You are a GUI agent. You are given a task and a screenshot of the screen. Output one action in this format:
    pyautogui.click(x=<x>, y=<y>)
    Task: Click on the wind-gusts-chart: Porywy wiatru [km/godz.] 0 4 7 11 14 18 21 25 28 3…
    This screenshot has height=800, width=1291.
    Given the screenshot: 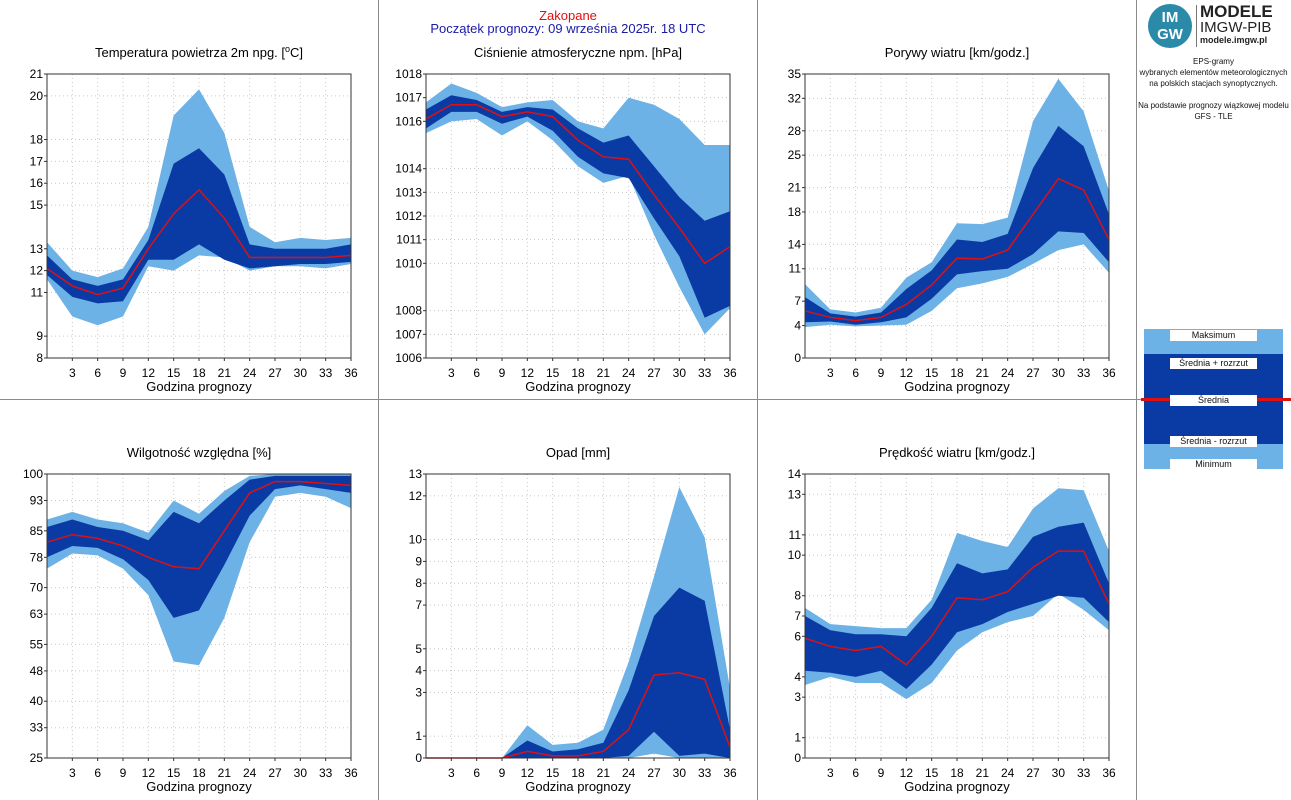 What is the action you would take?
    pyautogui.click(x=952, y=219)
    